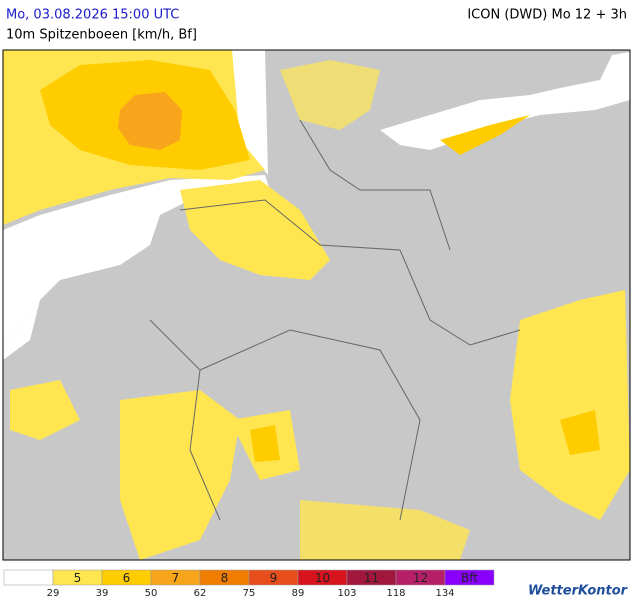 The width and height of the screenshot is (633, 604). What do you see at coordinates (45, 410) in the screenshot?
I see `gust-zone-5g` at bounding box center [45, 410].